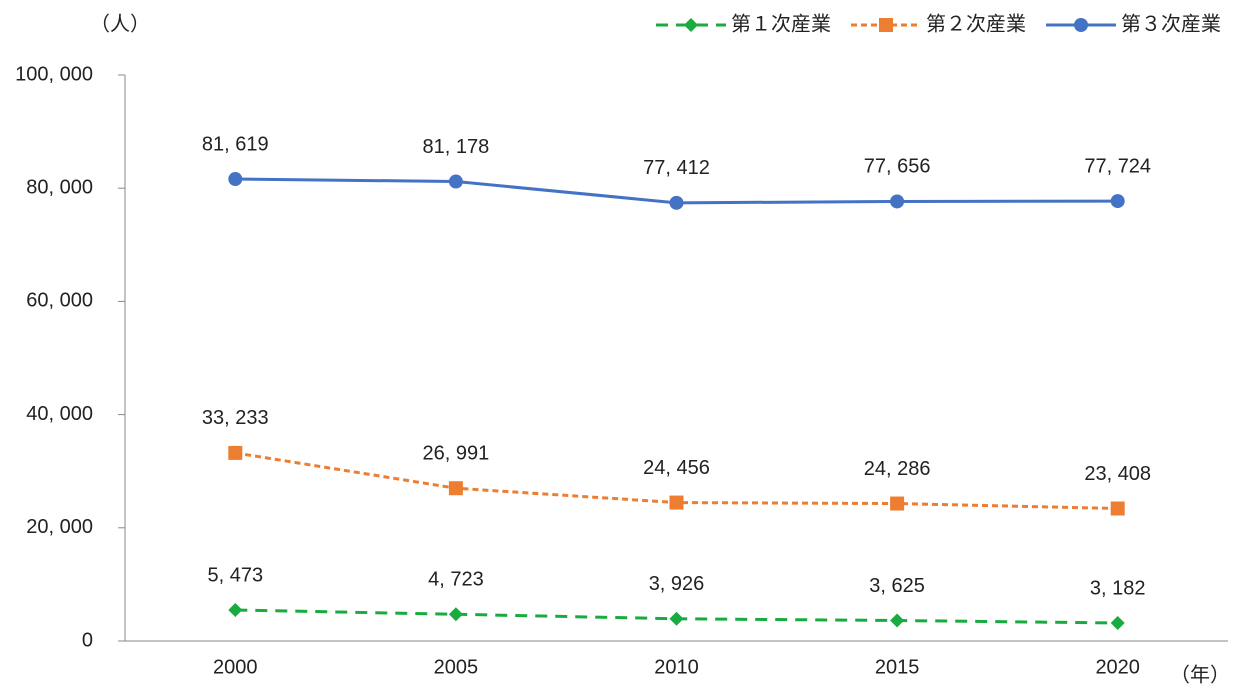  I want to click on data-label: 23, 408, so click(1117, 474).